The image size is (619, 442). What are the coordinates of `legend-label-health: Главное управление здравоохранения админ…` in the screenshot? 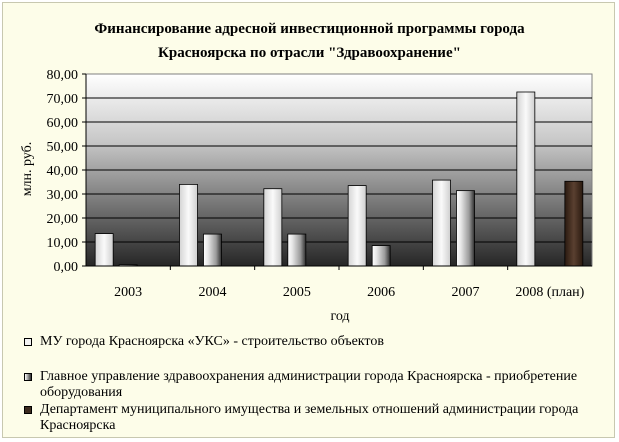 It's located at (309, 384).